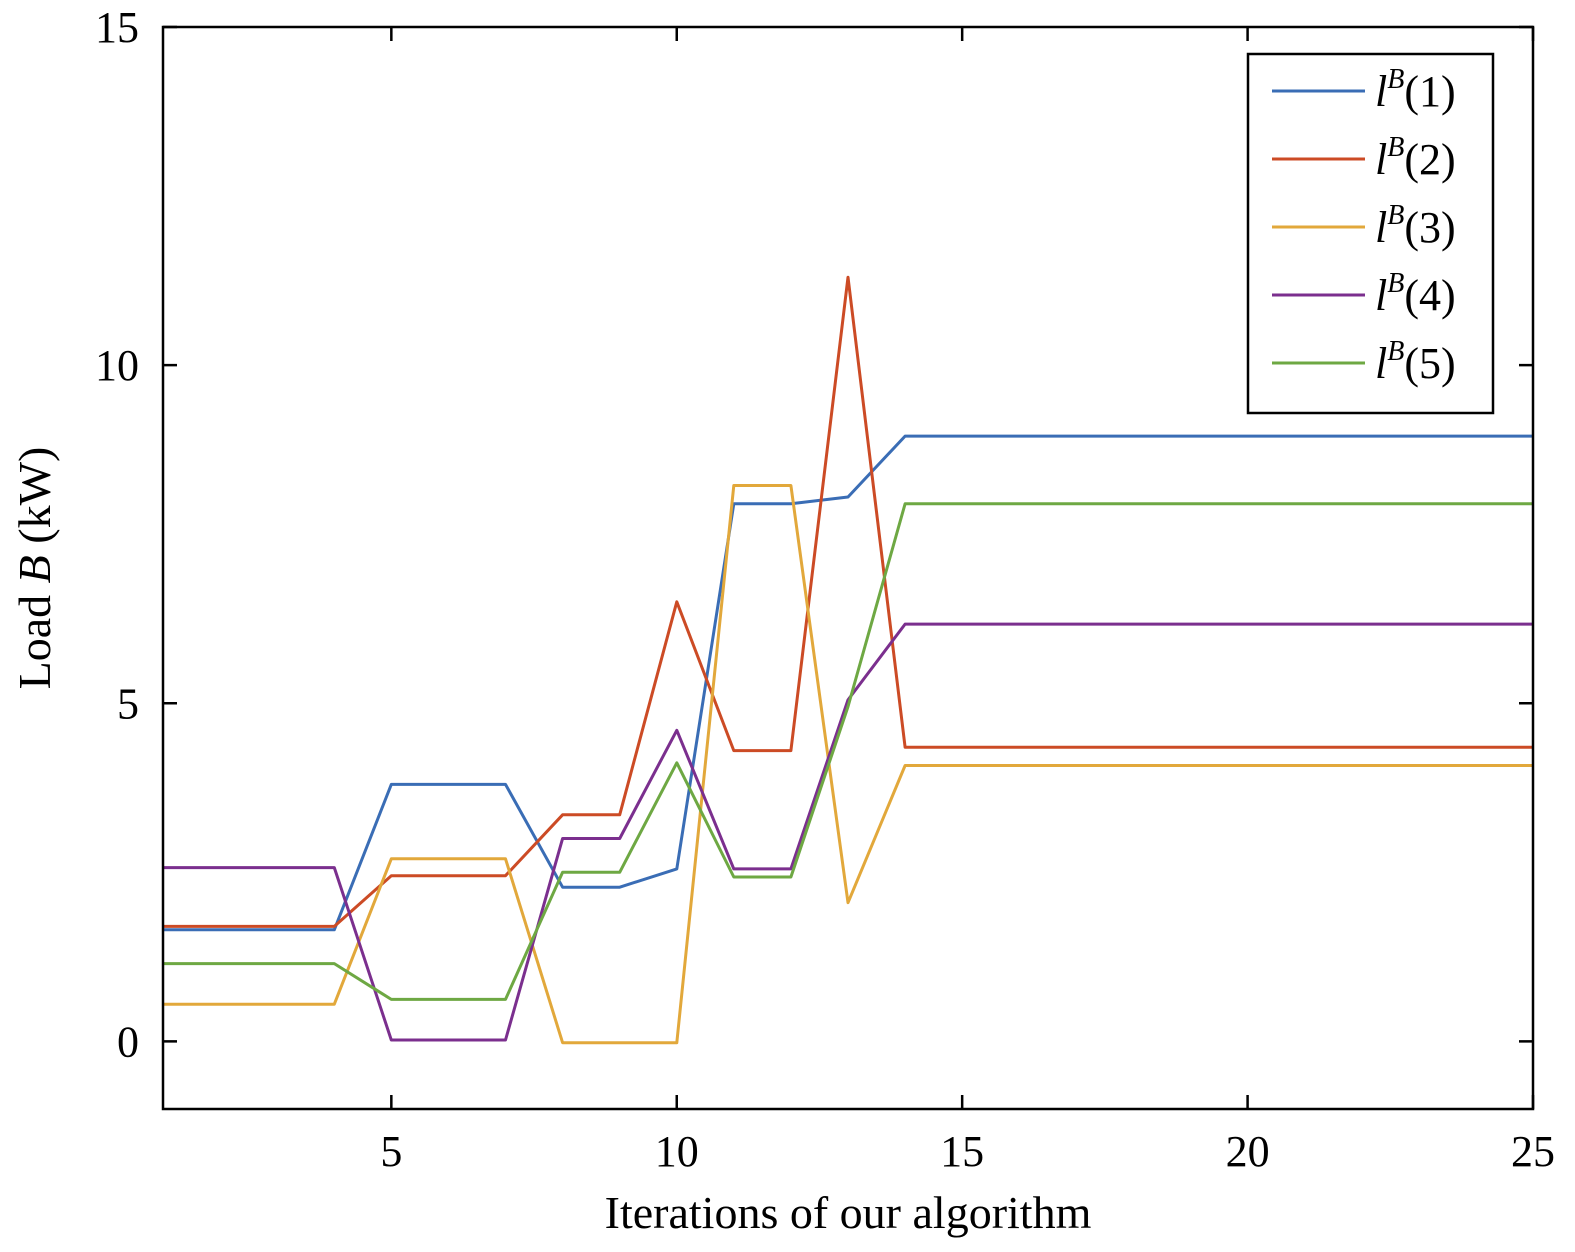 Image resolution: width=1575 pixels, height=1252 pixels. I want to click on x-axis-title: Iterations of our algorithm, so click(848, 1212).